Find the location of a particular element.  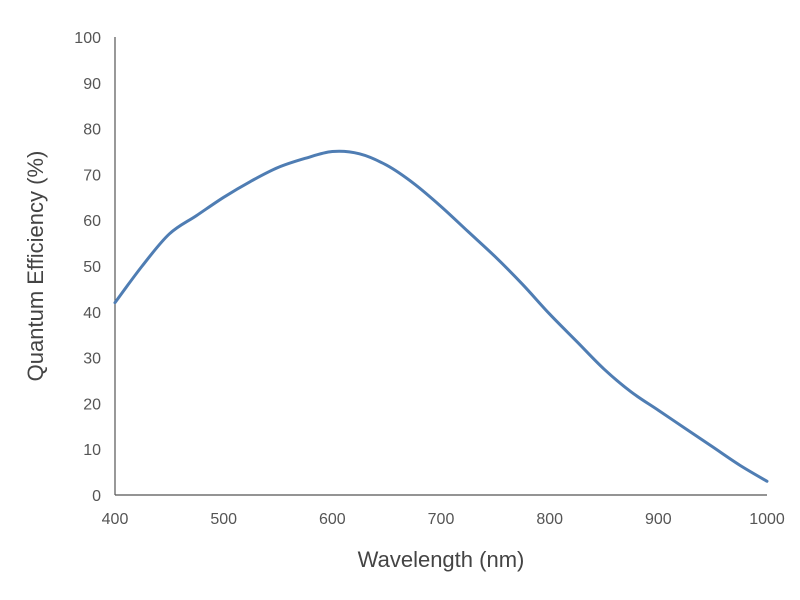

x-tick-label: 1000 is located at coordinates (767, 519).